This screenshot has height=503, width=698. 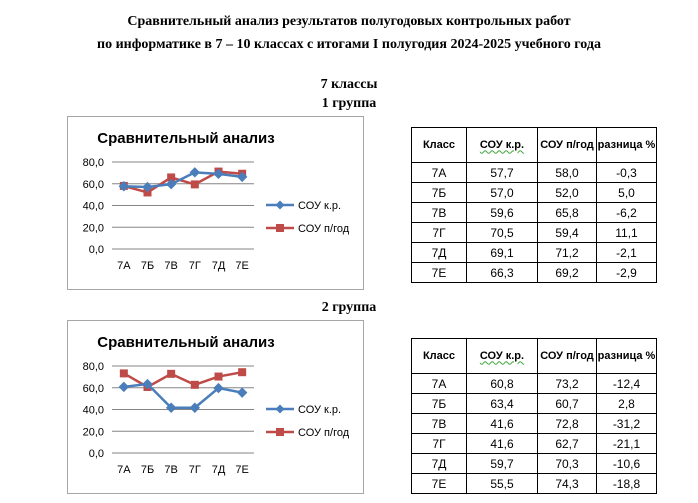 I want to click on table-row: 7Б 63,4 60,7 2,8, so click(x=534, y=403).